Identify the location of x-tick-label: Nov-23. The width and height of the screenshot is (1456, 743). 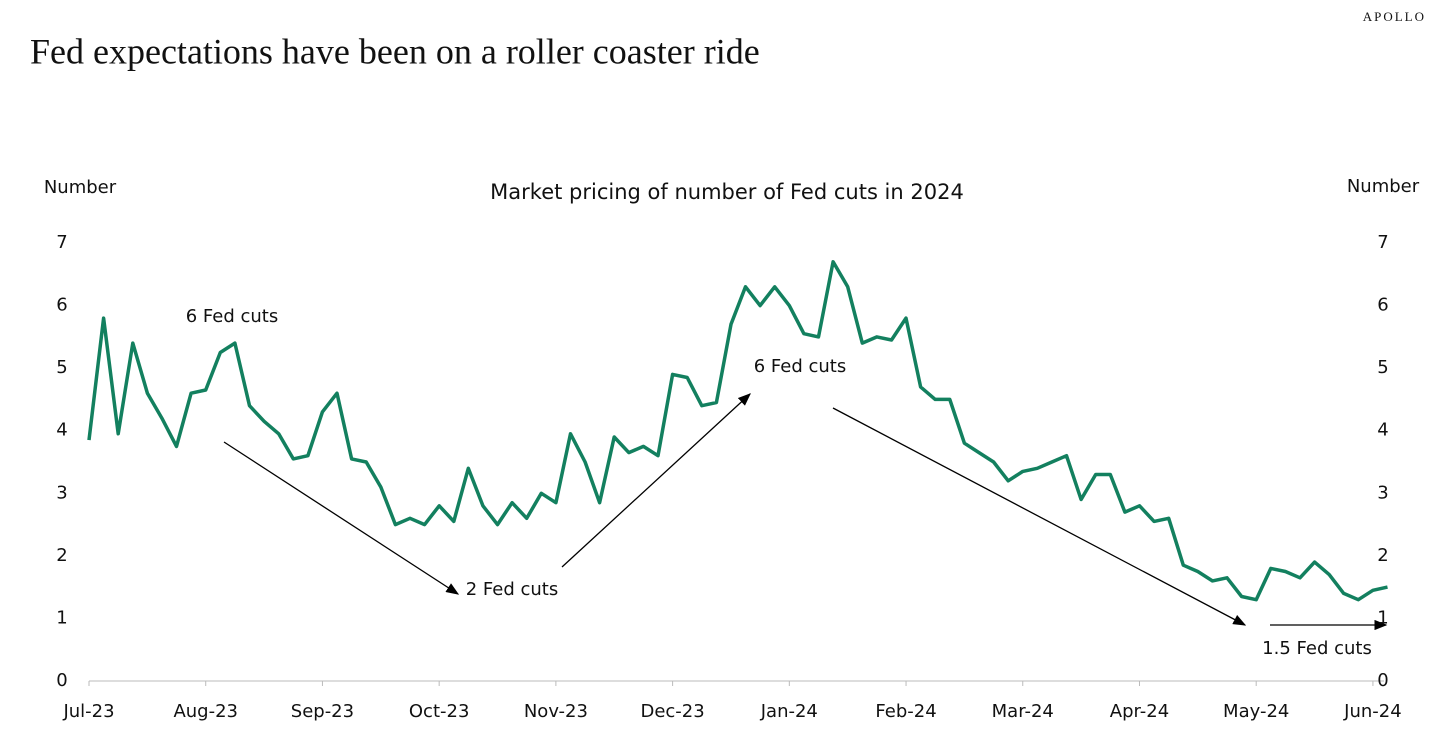
(556, 711).